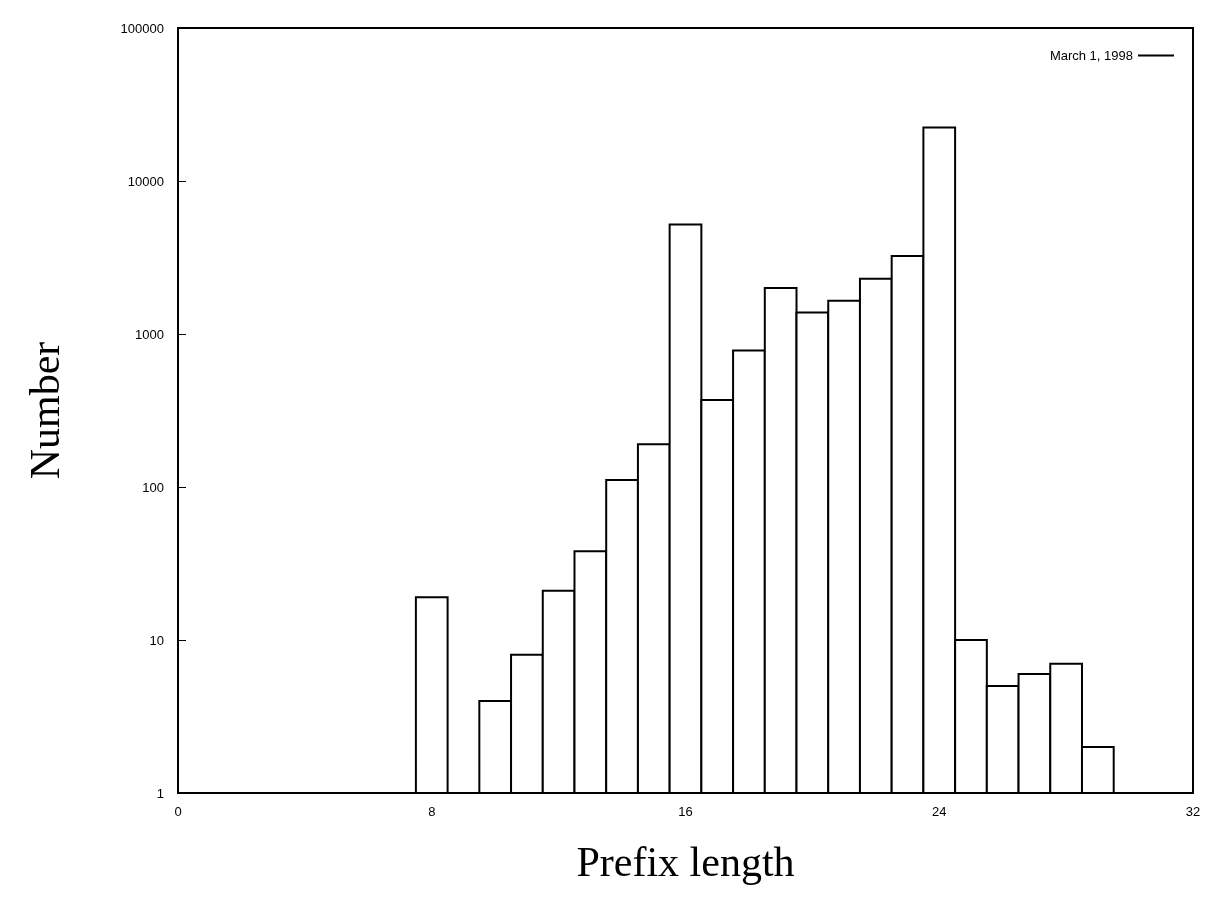  What do you see at coordinates (149, 334) in the screenshot?
I see `y-tick-label: 1000` at bounding box center [149, 334].